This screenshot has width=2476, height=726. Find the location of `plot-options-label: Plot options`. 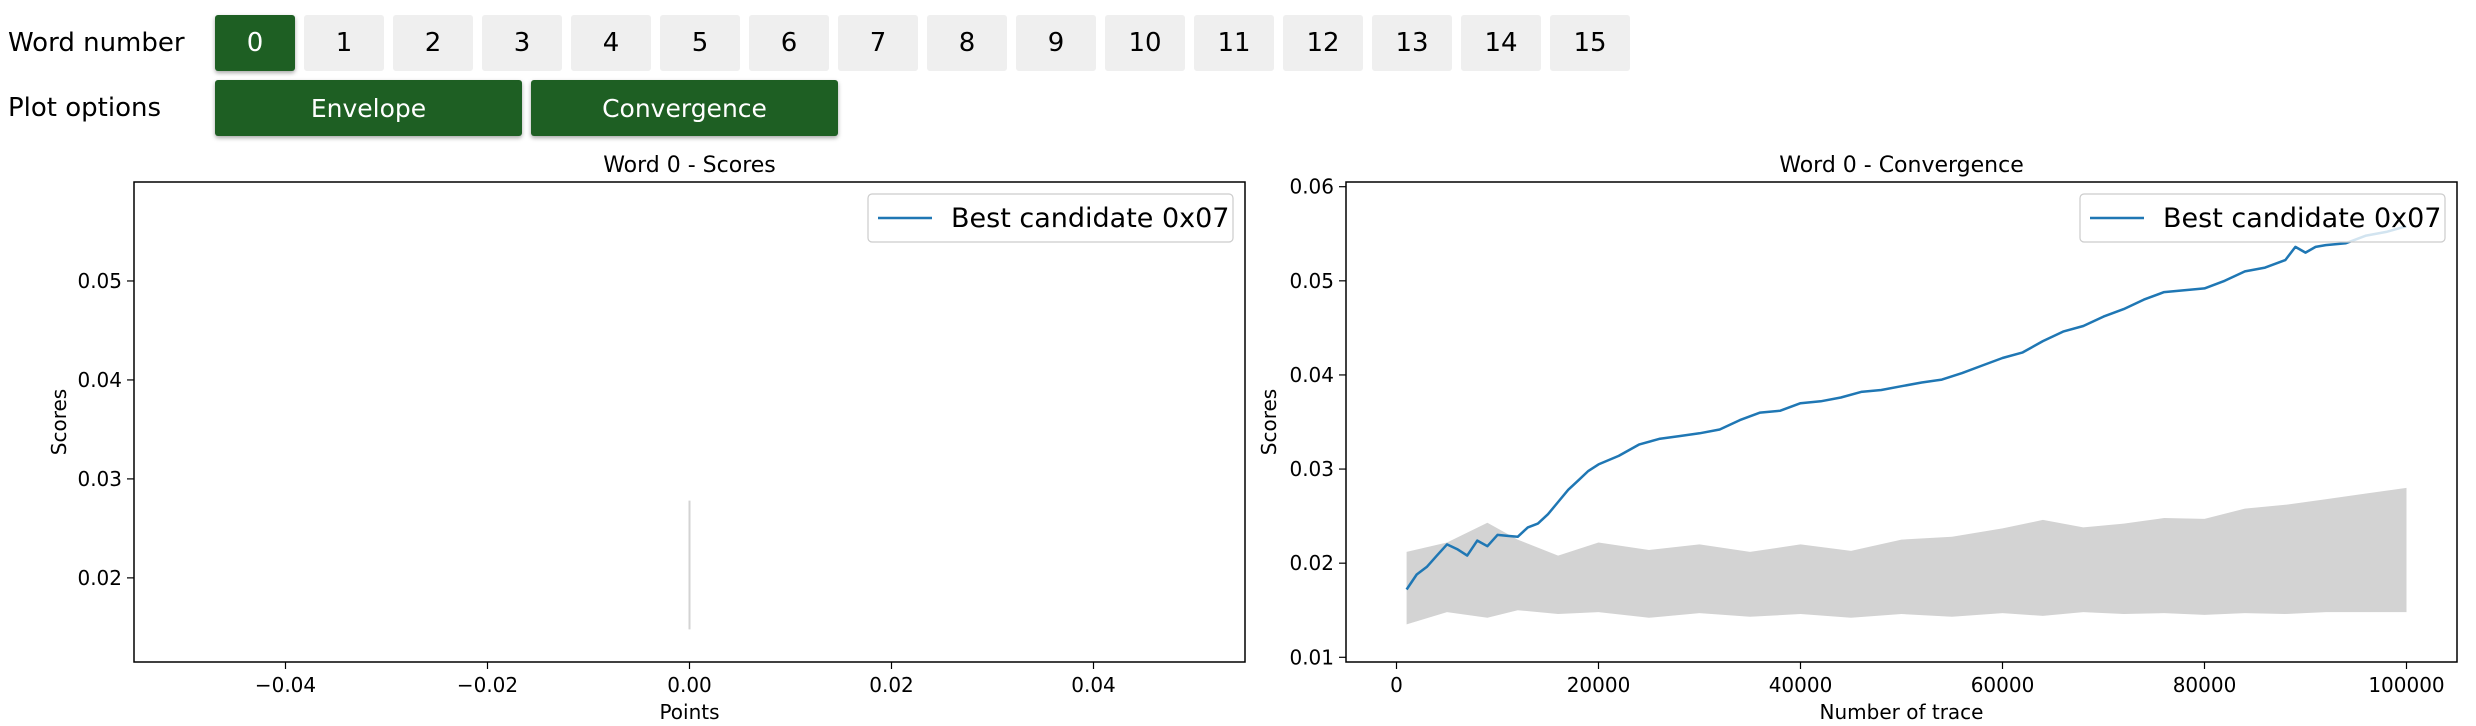

plot-options-label: Plot options is located at coordinates (85, 108).